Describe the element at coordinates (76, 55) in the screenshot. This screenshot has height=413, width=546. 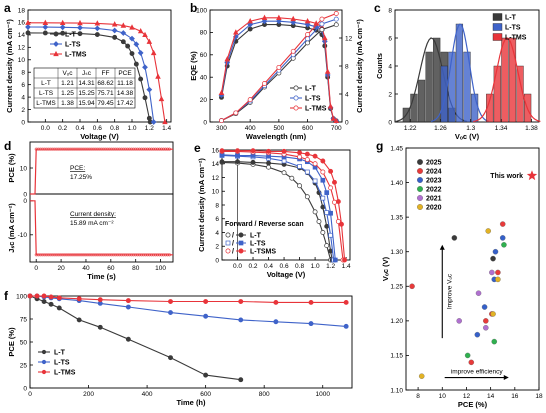
I see `a-legend-label: L-TMS` at that location.